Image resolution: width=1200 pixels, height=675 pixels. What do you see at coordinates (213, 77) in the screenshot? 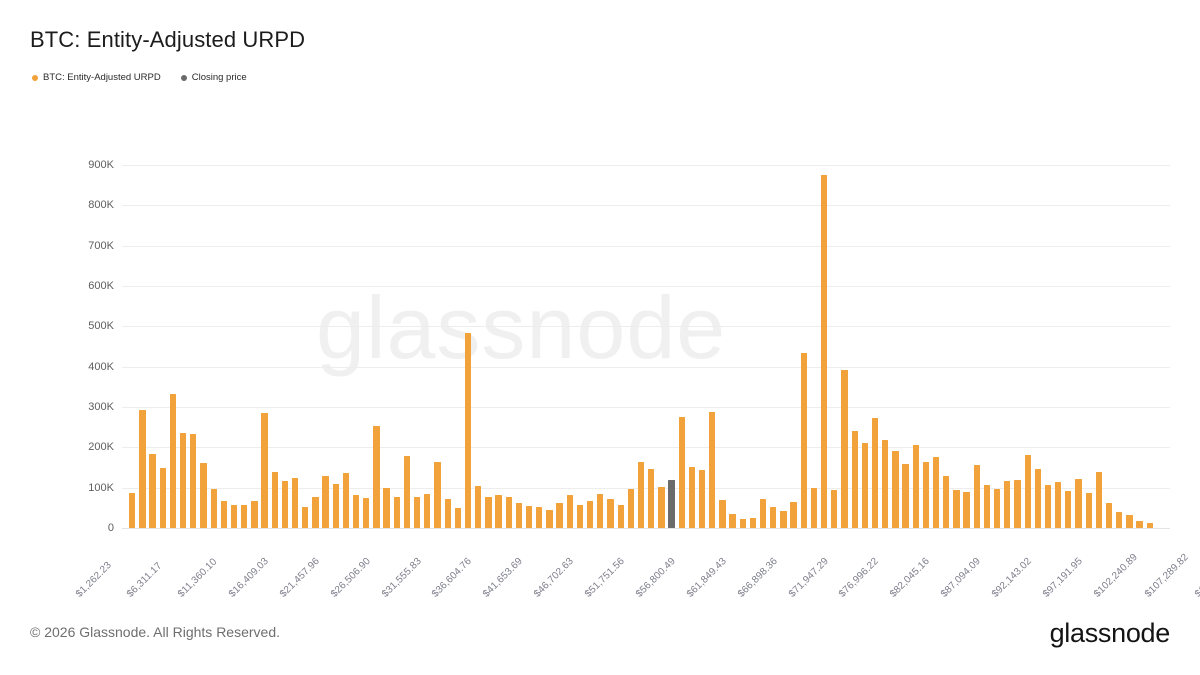
I see `legend-item-closing-price: Closing price` at bounding box center [213, 77].